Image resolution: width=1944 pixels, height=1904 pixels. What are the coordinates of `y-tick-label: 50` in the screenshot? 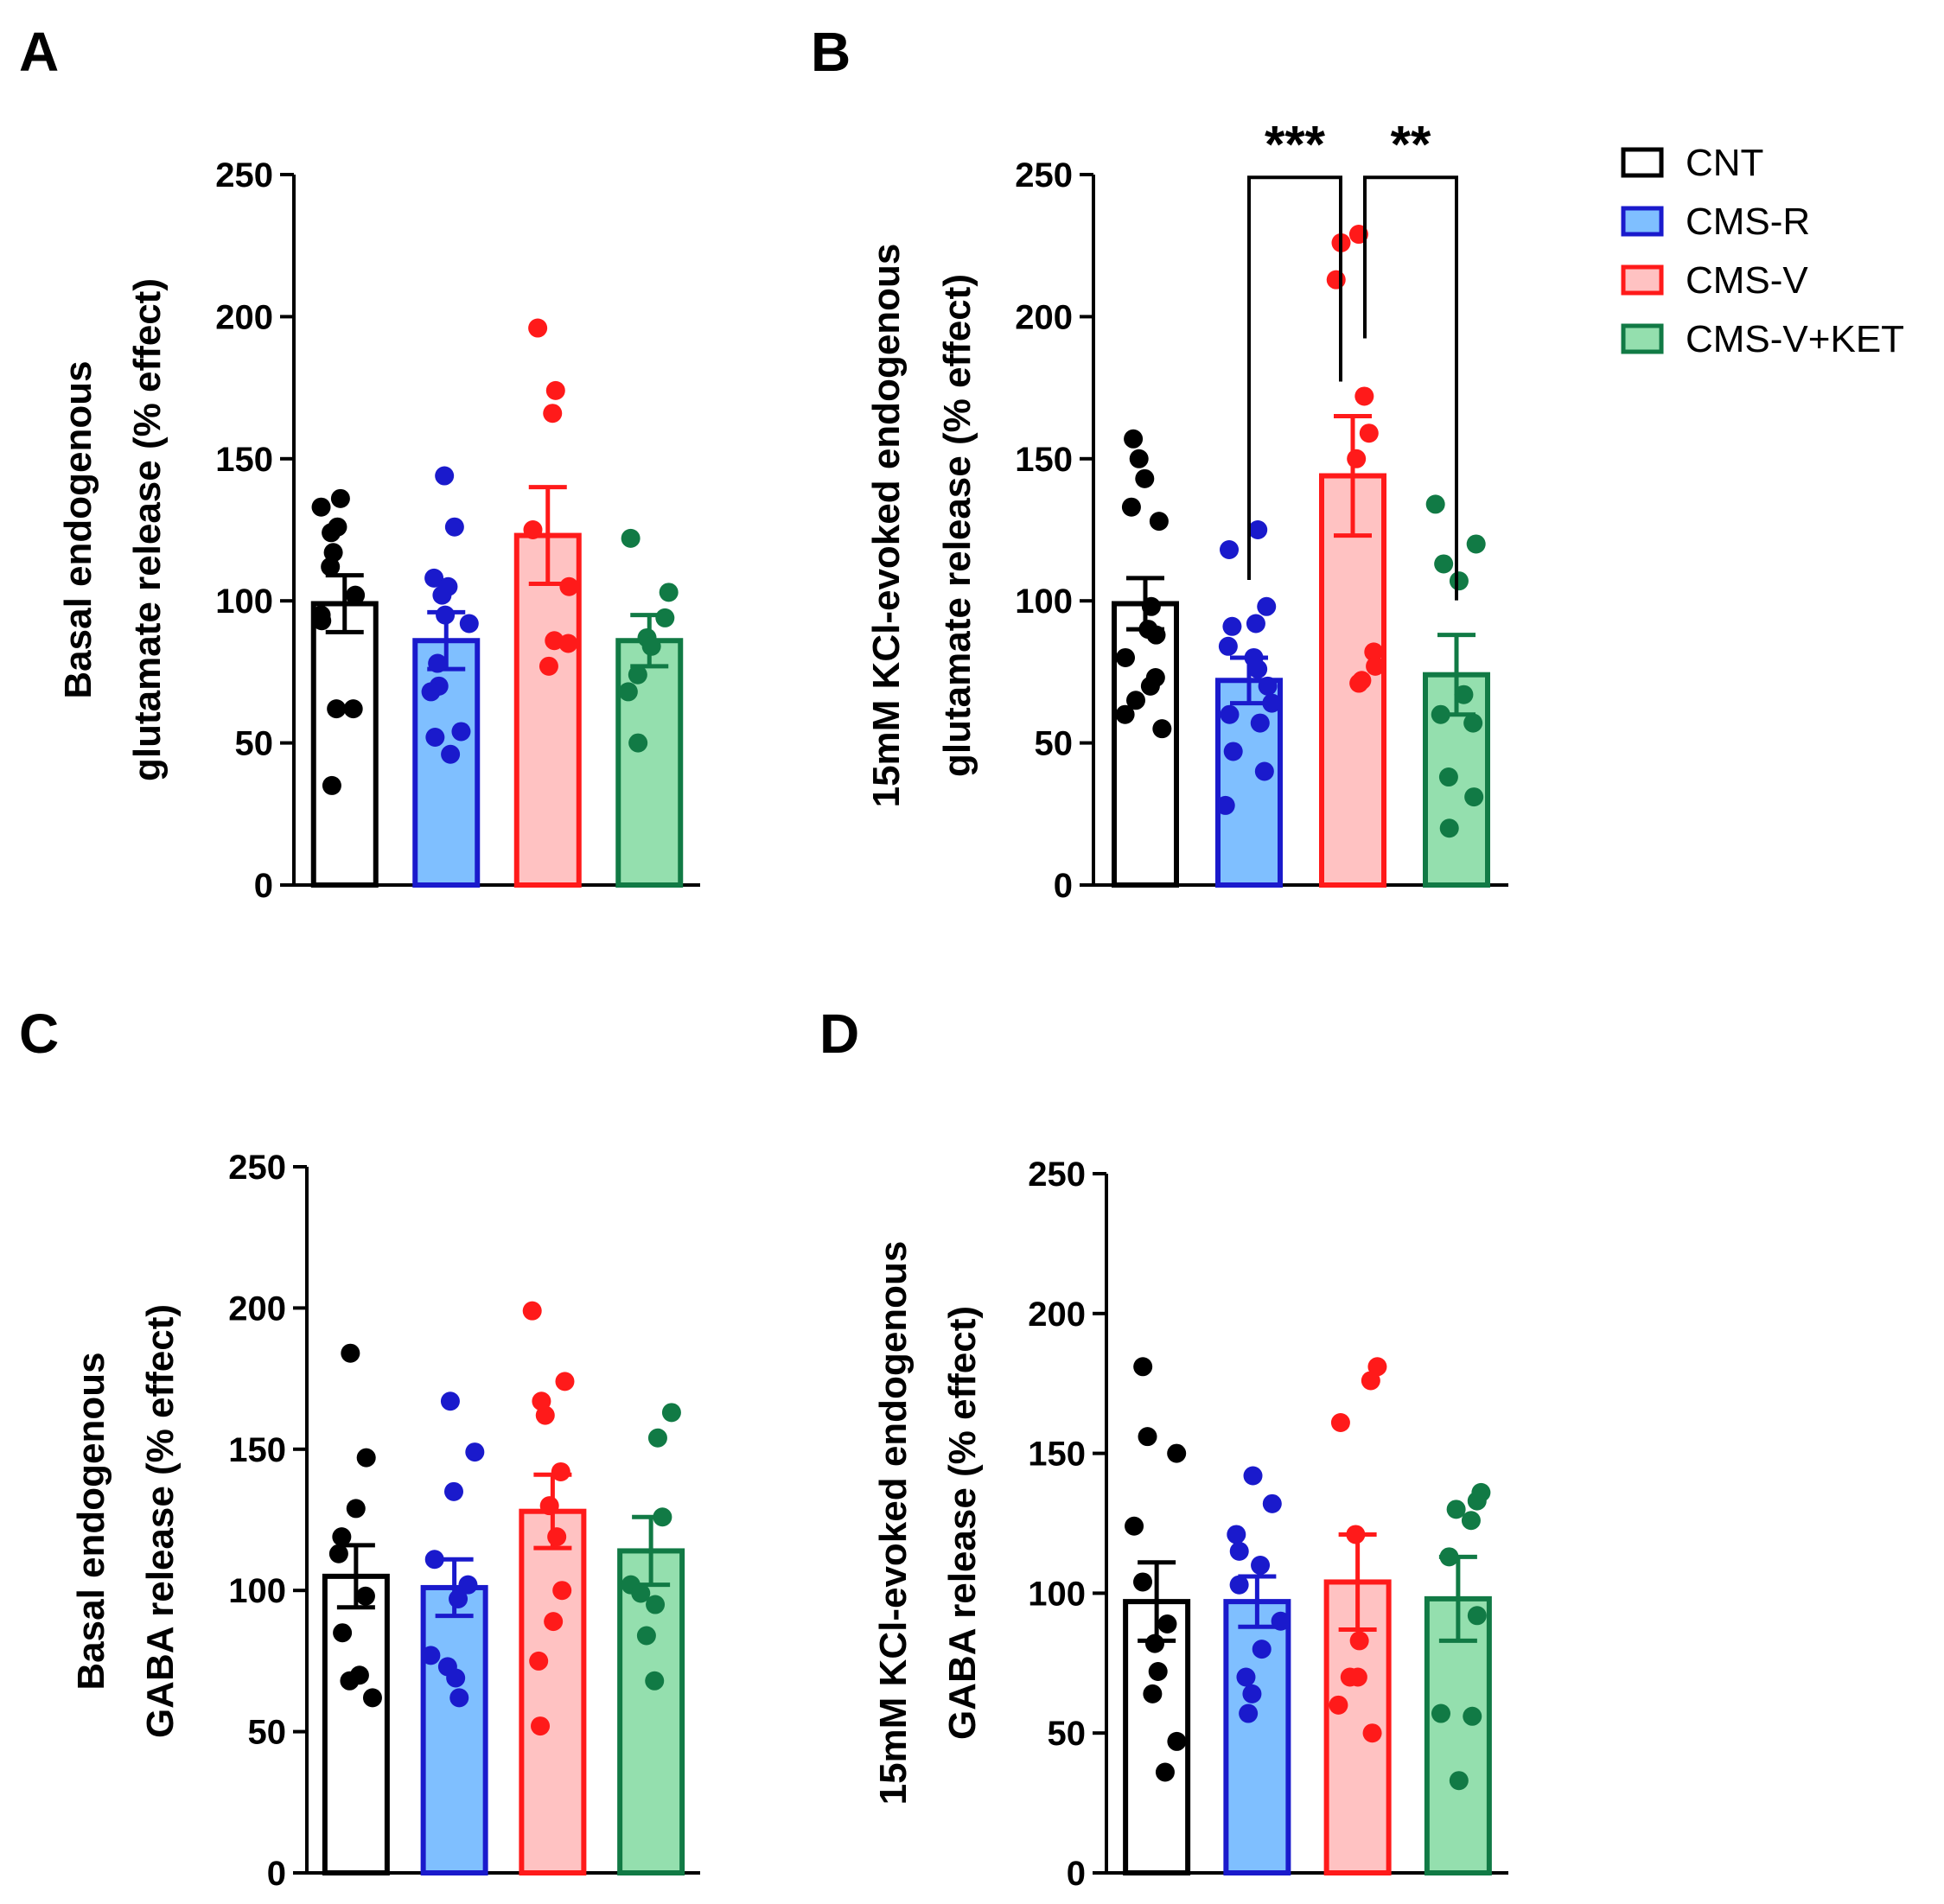 It's located at (1054, 744).